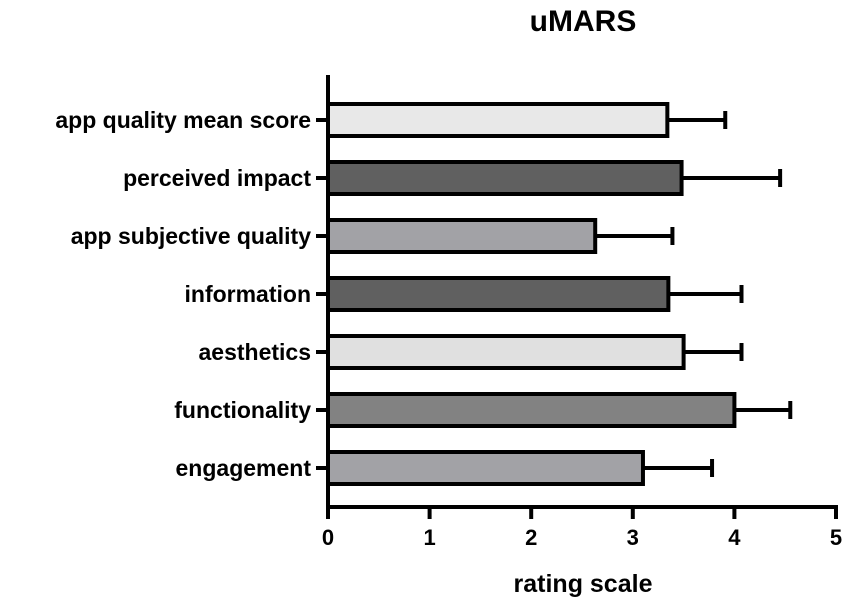 Image resolution: width=850 pixels, height=607 pixels. Describe the element at coordinates (254, 352) in the screenshot. I see `y-tick-label-4: aesthetics` at that location.